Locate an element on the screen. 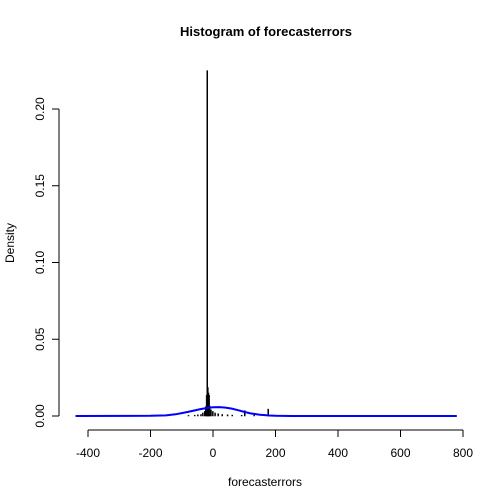 The width and height of the screenshot is (504, 504). x-tick-label: -200 is located at coordinates (150, 453).